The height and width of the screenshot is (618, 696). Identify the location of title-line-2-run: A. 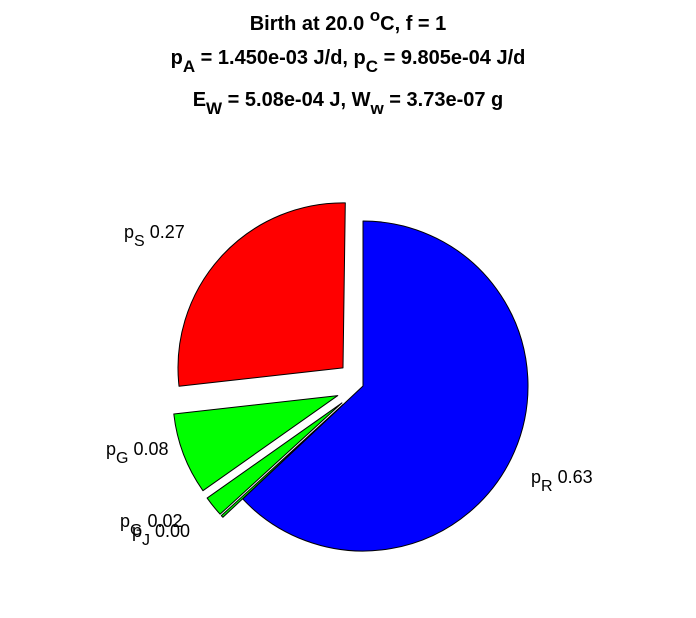
(189, 66).